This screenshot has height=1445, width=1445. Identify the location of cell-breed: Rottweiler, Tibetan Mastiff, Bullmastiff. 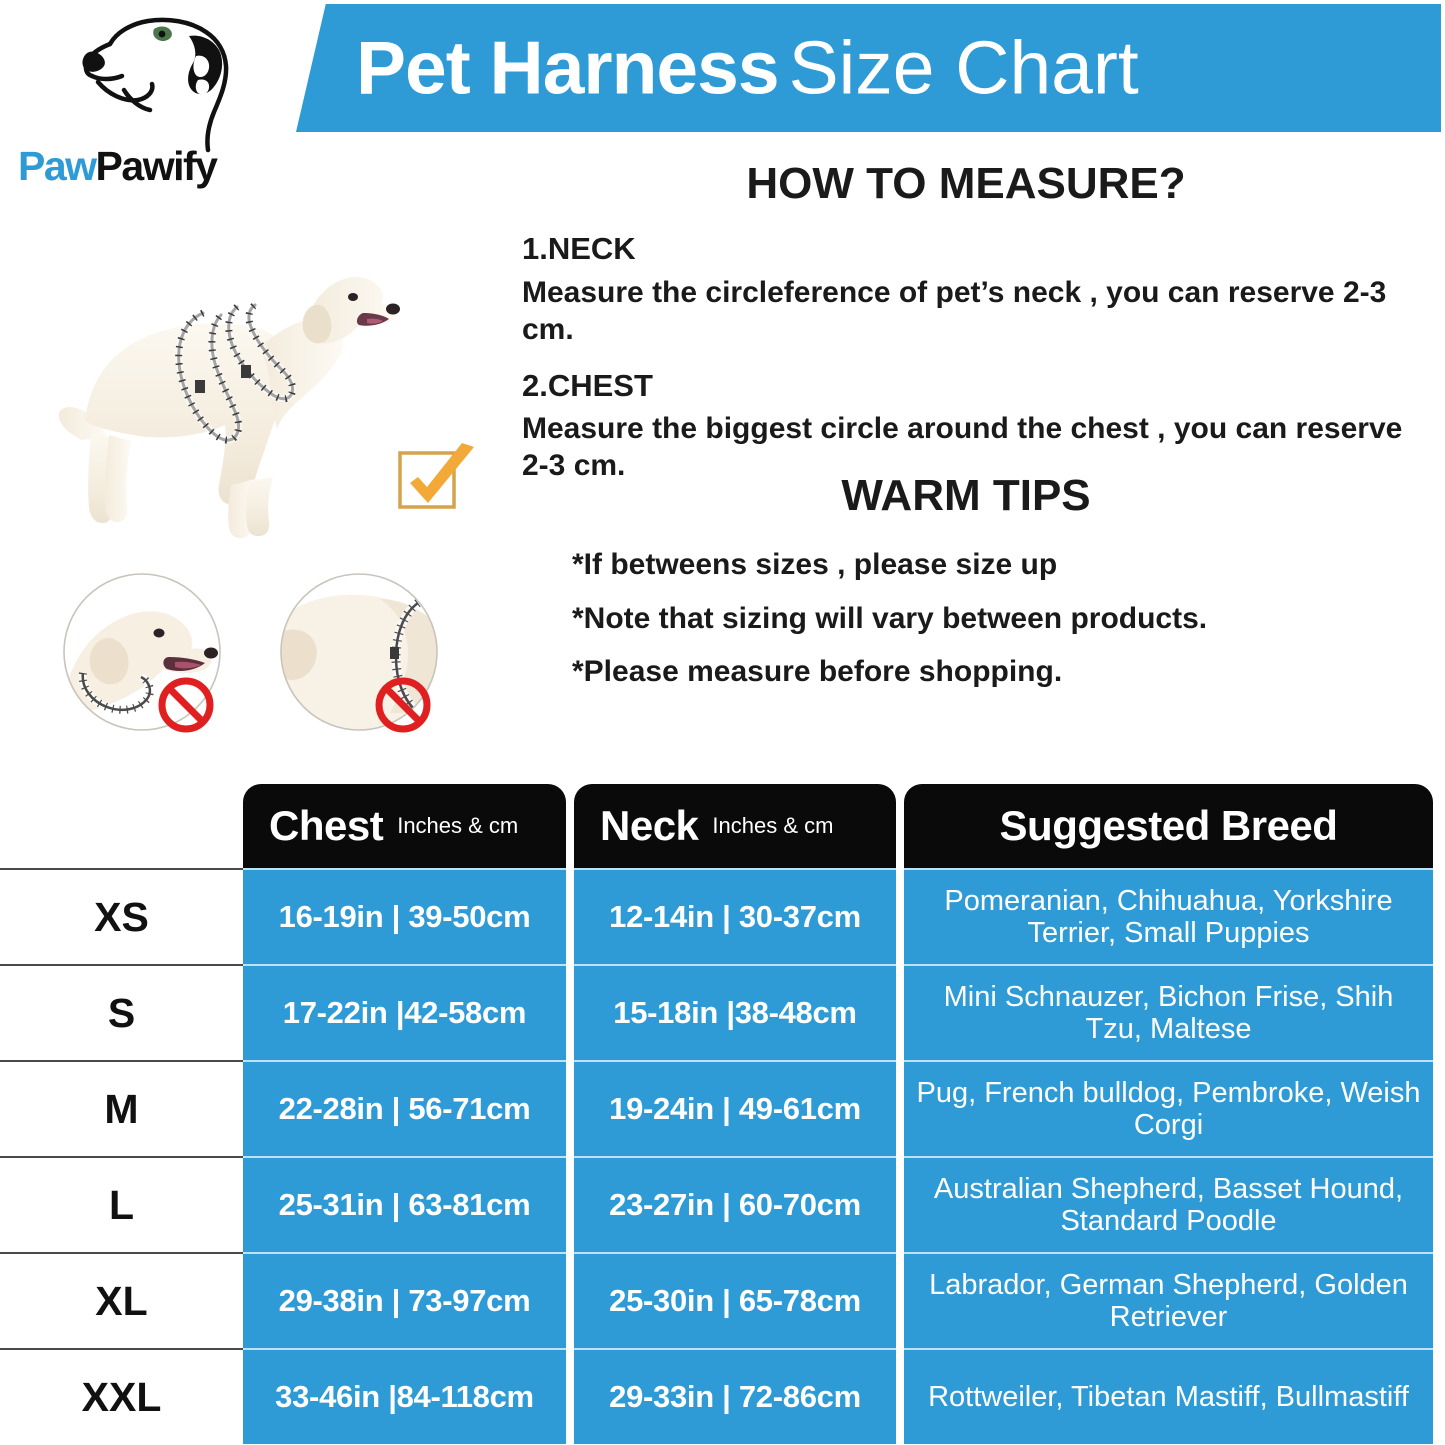
(1168, 1396).